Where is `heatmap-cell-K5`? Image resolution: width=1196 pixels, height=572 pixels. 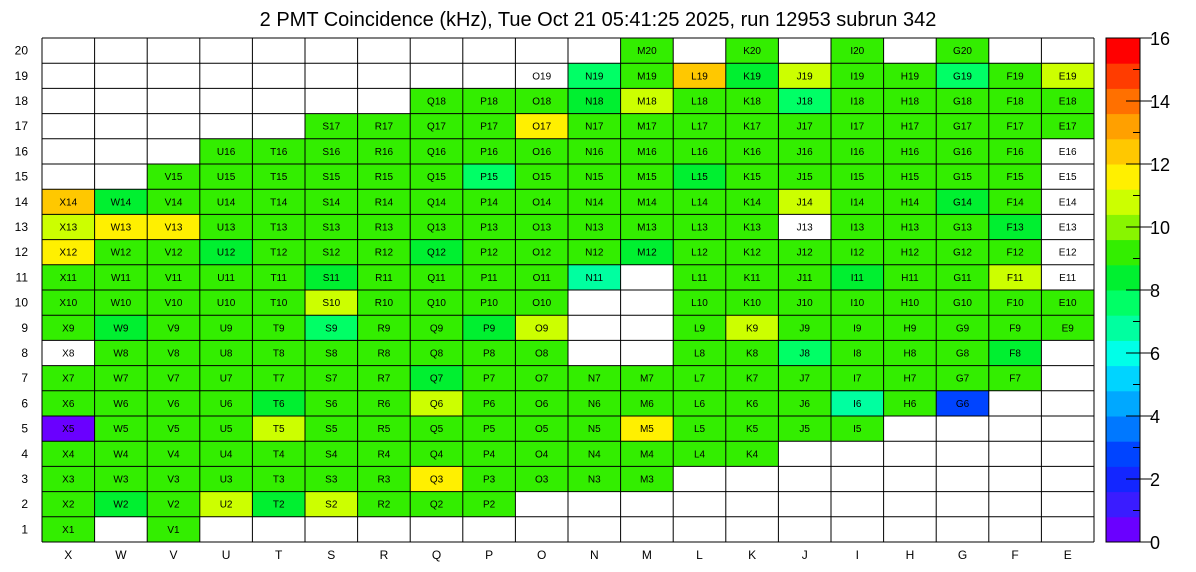
heatmap-cell-K5 is located at coordinates (752, 429).